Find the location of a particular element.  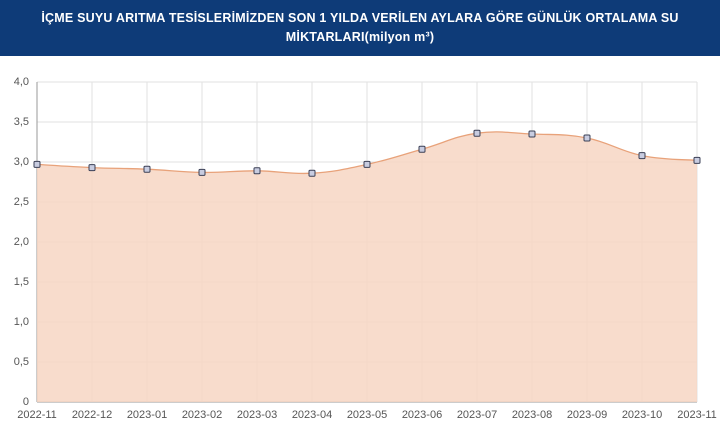

y-tick-label: 2,5 is located at coordinates (21, 202).